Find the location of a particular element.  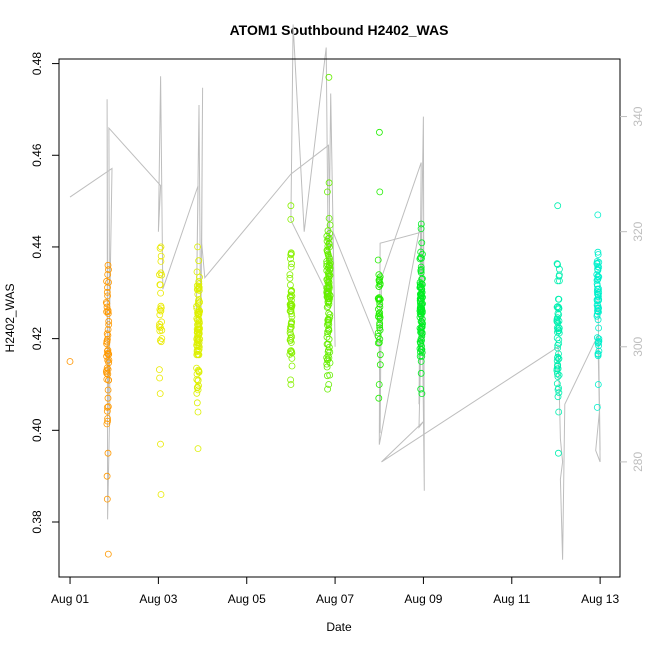

y2-tick-label: 300 is located at coordinates (638, 346).